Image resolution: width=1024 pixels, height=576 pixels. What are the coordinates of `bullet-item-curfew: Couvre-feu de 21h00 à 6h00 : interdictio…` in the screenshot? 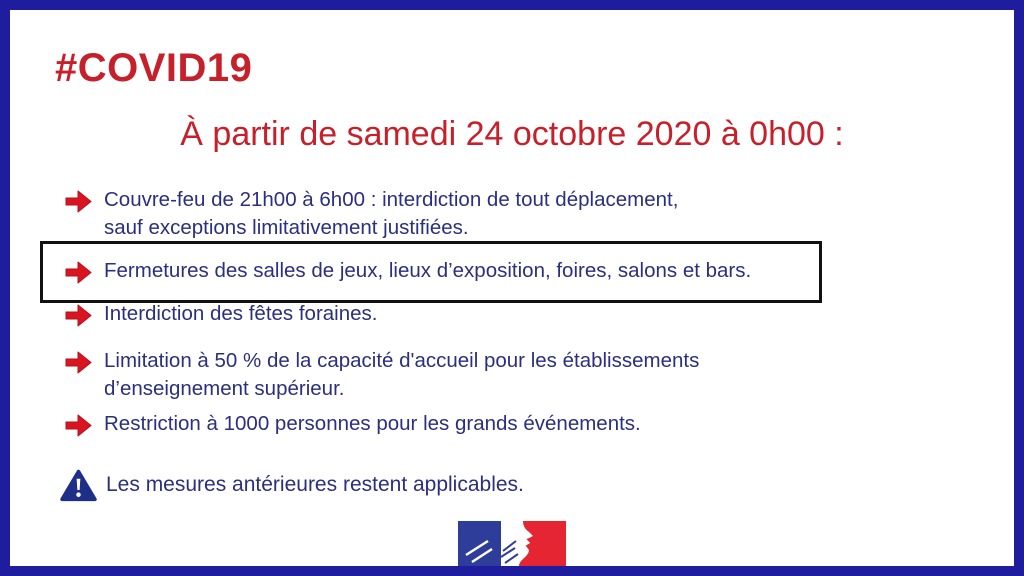 It's located at (371, 214).